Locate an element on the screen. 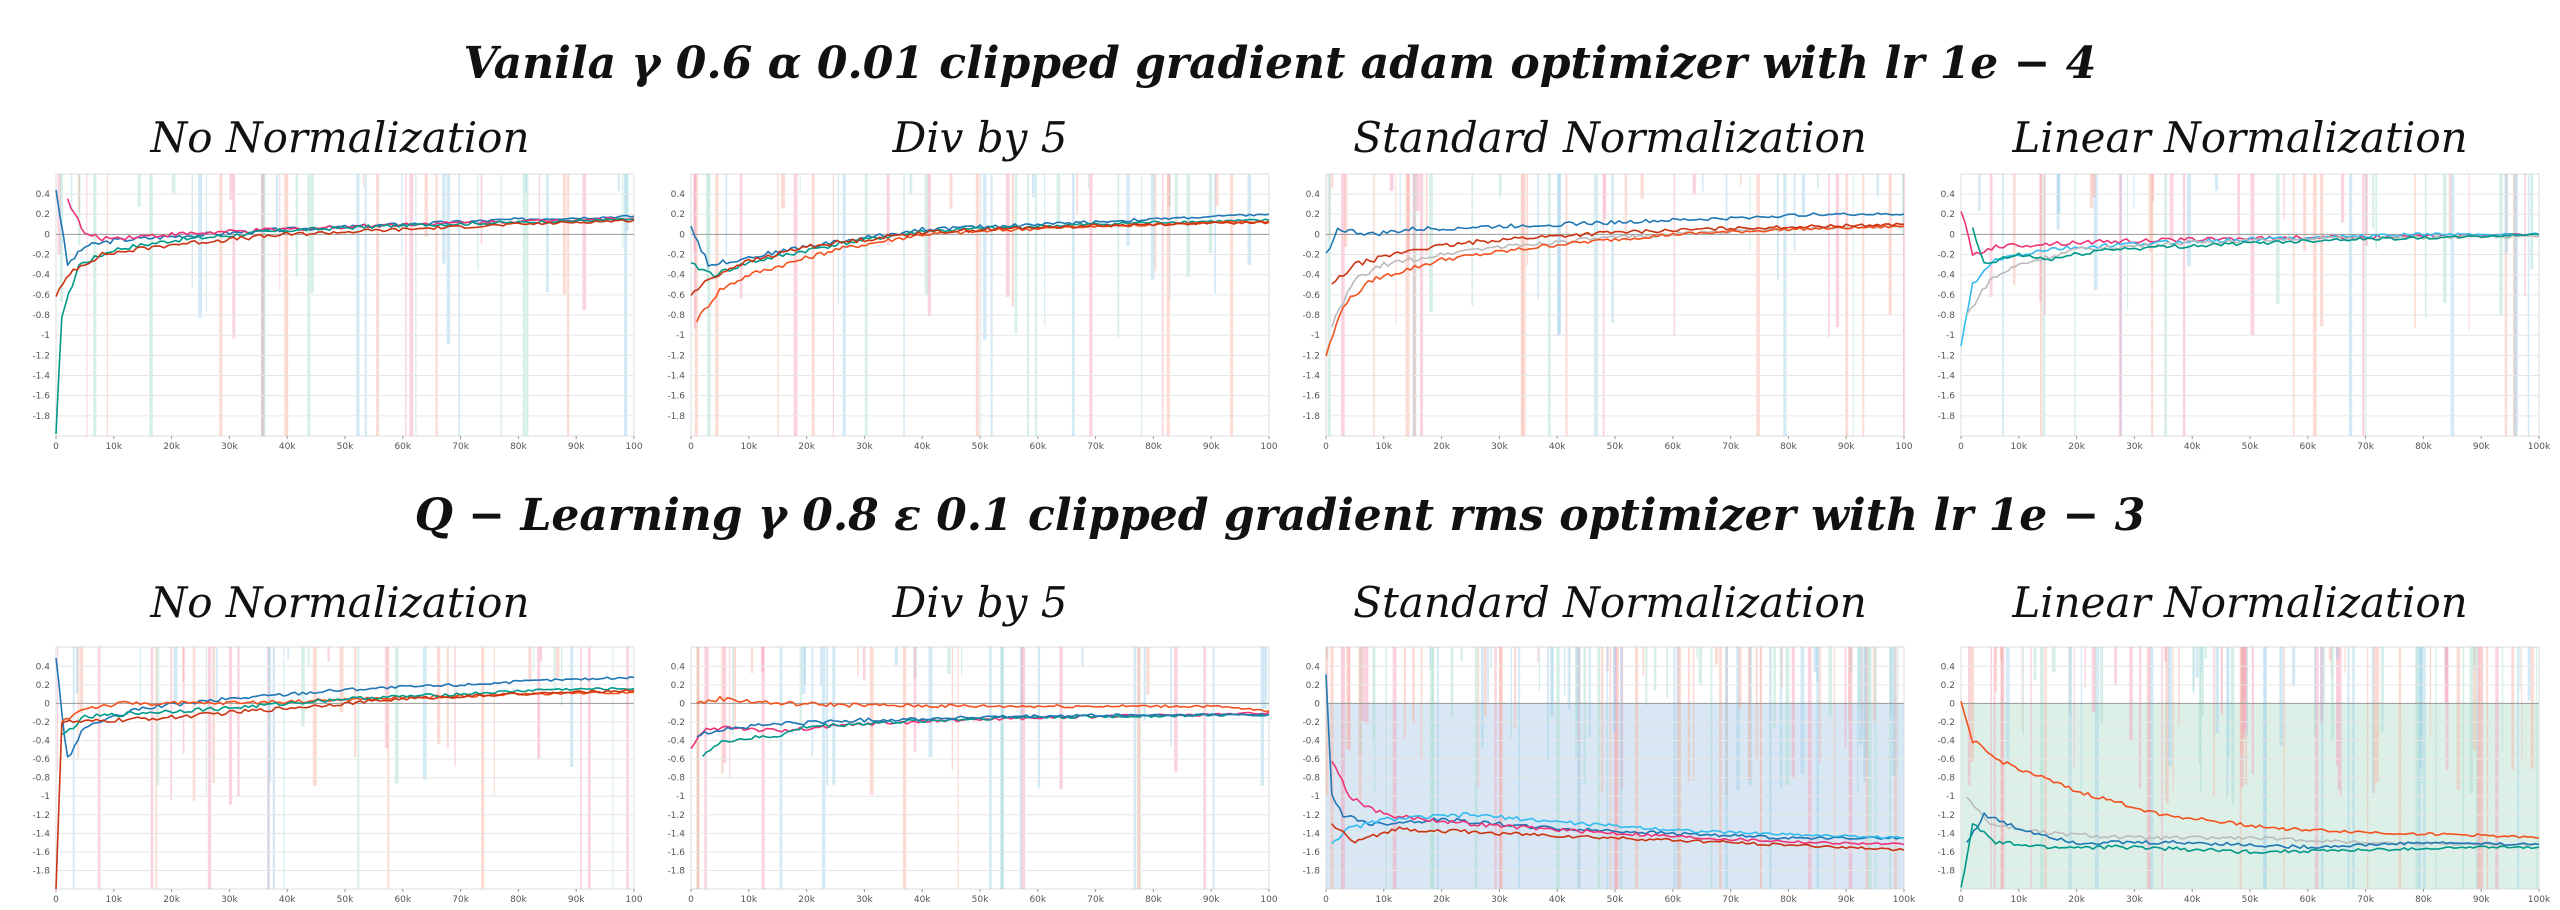 This screenshot has height=910, width=2560. y-tick-label: 0 is located at coordinates (47, 704).